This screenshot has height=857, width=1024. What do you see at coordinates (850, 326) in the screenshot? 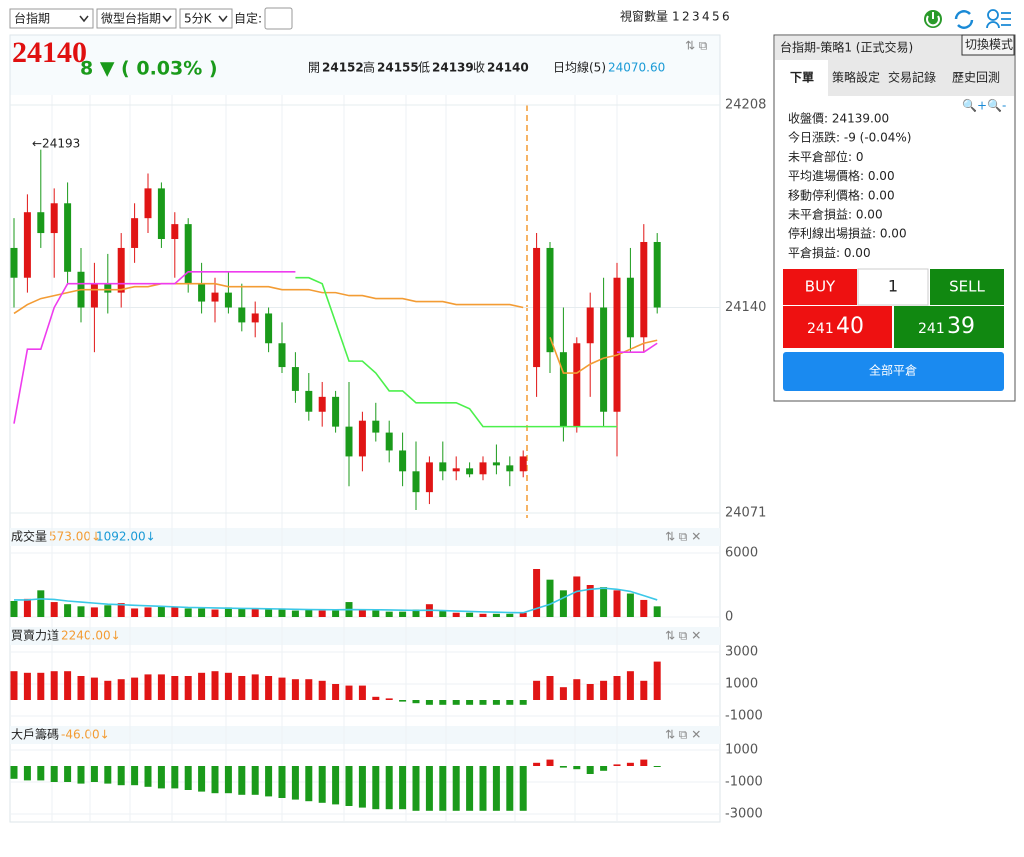
I see `buy-price-minor: 40` at bounding box center [850, 326].